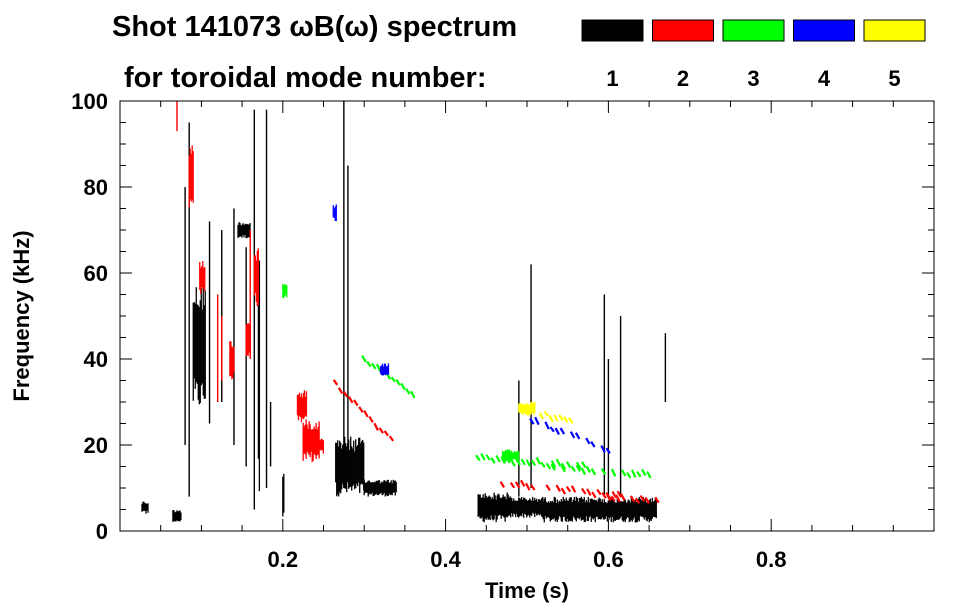 This screenshot has height=615, width=963. Describe the element at coordinates (683, 78) in the screenshot. I see `legend-mode-2: 2` at that location.